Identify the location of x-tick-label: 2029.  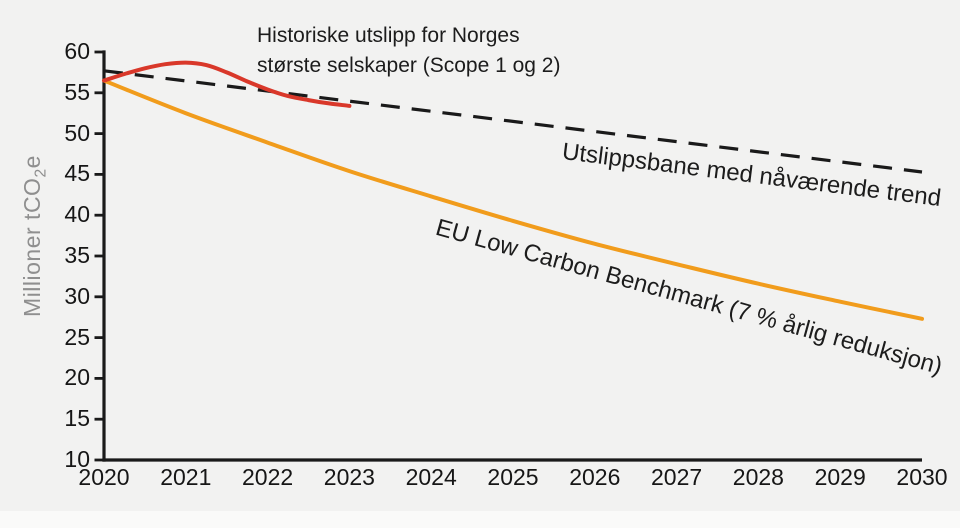
(840, 477).